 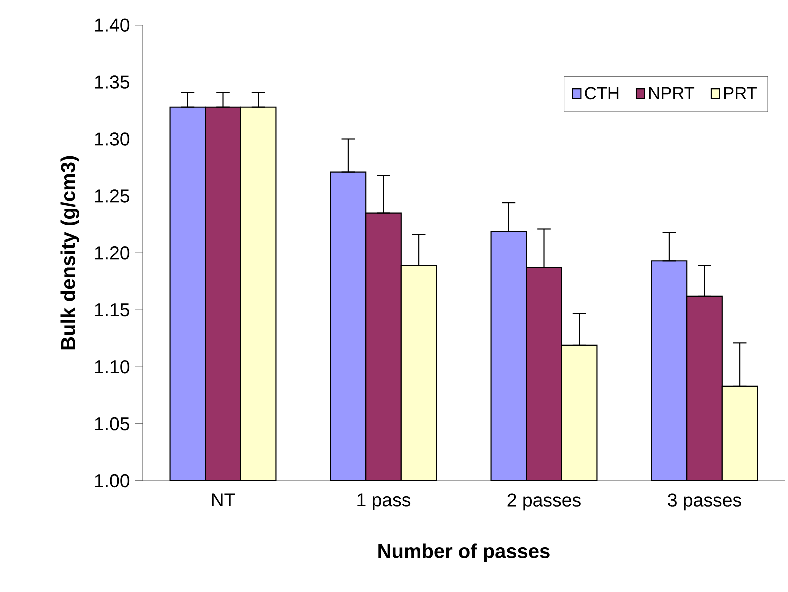 What do you see at coordinates (112, 82) in the screenshot?
I see `y-tick-label: 1.35` at bounding box center [112, 82].